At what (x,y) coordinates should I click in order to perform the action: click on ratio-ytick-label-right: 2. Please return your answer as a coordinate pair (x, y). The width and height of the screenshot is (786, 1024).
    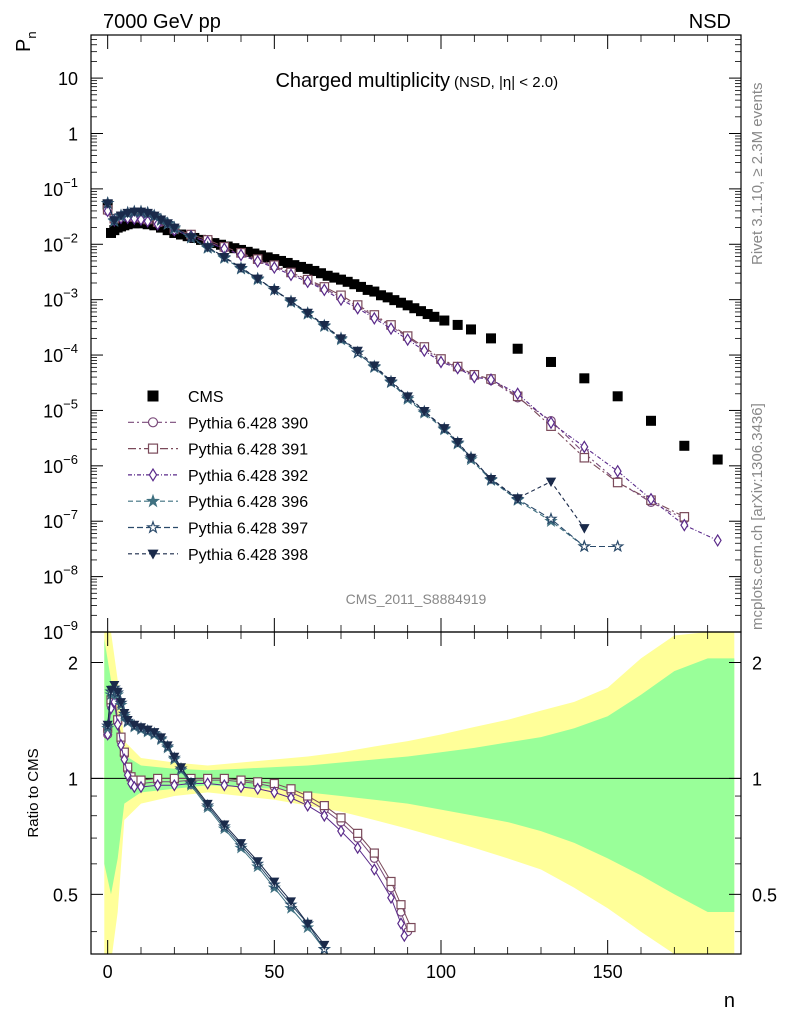
    Looking at the image, I should click on (757, 663).